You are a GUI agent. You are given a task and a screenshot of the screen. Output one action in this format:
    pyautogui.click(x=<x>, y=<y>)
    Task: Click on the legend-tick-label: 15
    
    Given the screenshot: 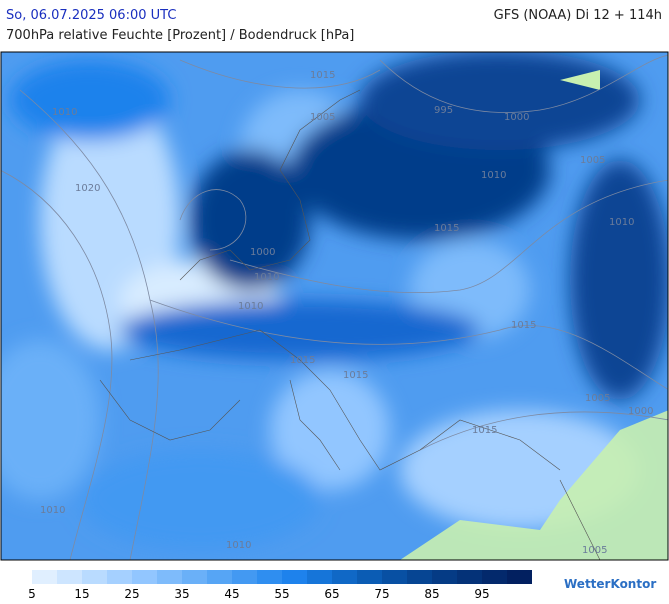 What is the action you would take?
    pyautogui.click(x=81, y=593)
    